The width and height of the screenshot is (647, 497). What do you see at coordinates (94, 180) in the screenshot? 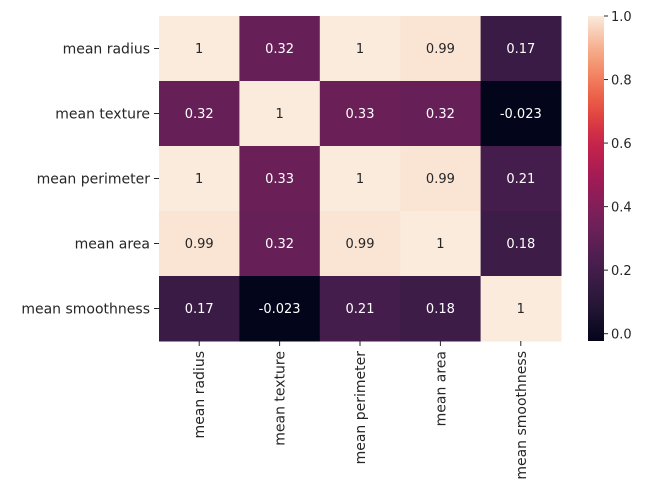
I see `row-label: mean perimeter` at bounding box center [94, 180].